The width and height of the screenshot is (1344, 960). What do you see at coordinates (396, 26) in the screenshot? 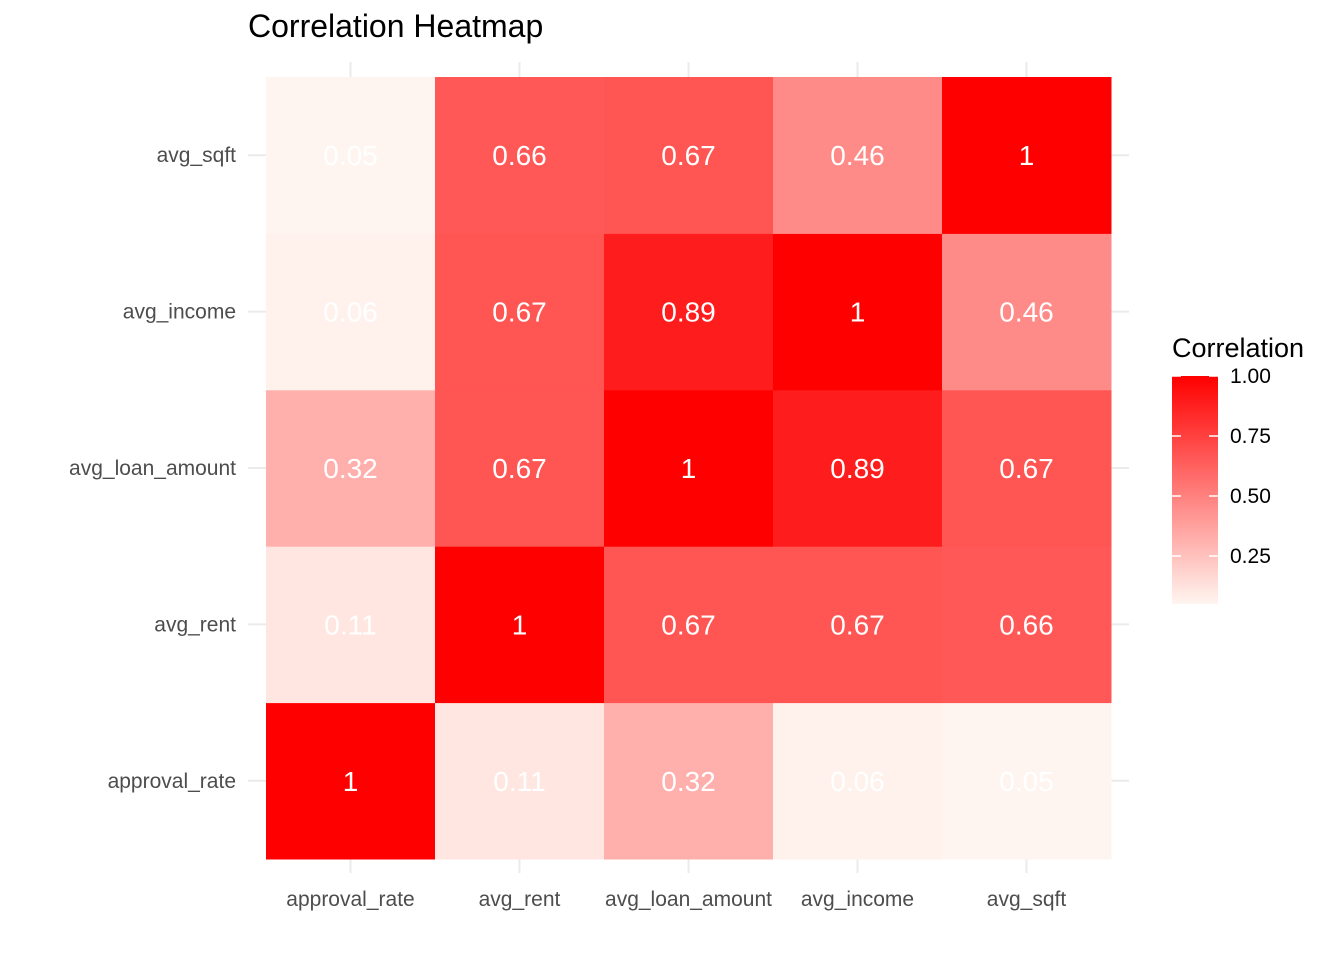
I see `chart-title: Correlation Heatmap` at bounding box center [396, 26].